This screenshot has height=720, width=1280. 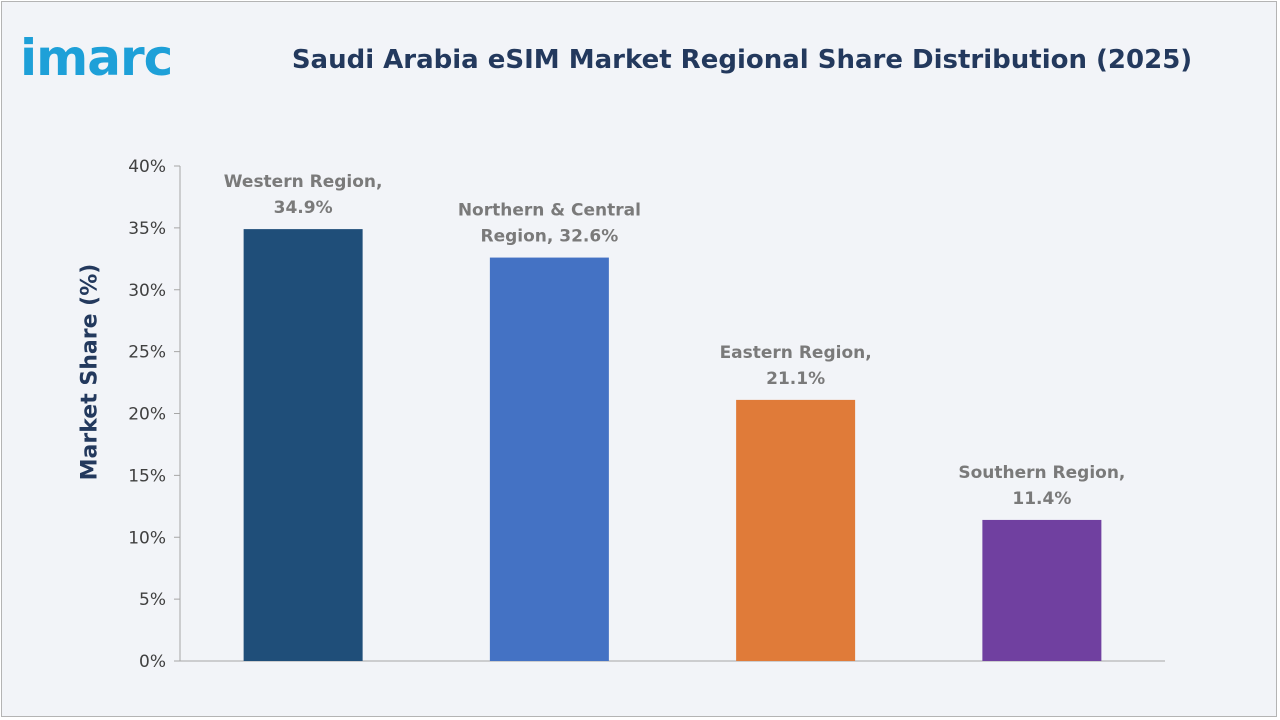 I want to click on data-label-3: Eastern Region,, so click(x=796, y=353).